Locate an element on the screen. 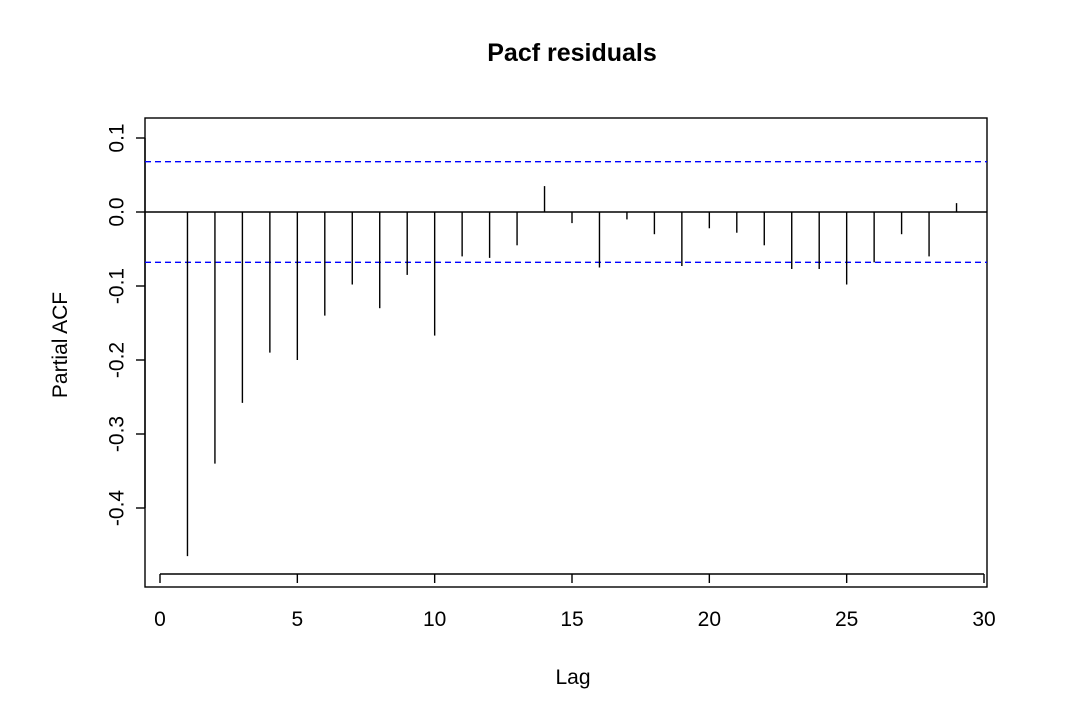 This screenshot has height=716, width=1066. y-tick-label: -0.2 is located at coordinates (117, 360).